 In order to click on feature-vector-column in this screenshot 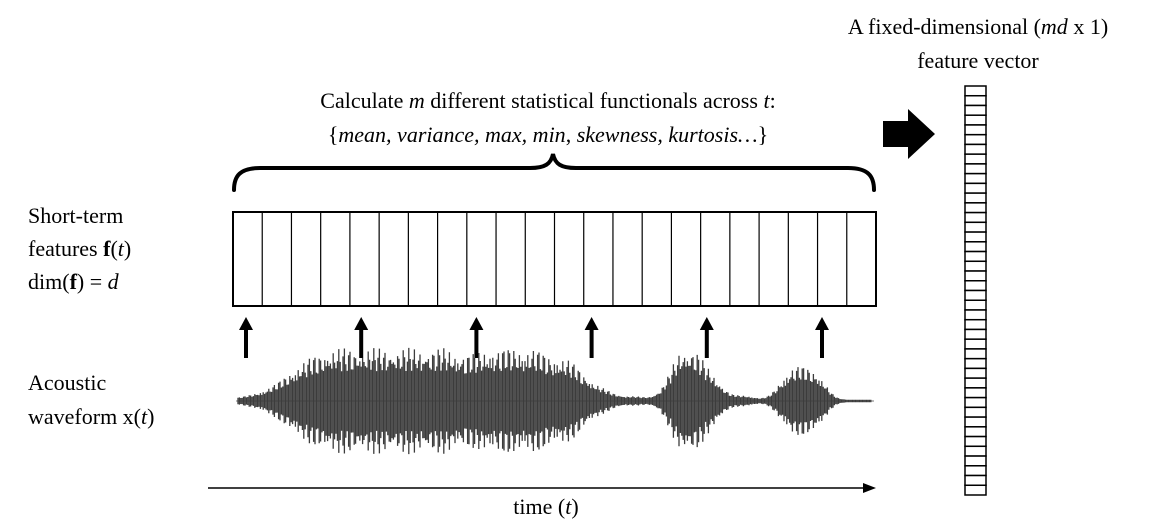, I will do `click(975, 290)`.